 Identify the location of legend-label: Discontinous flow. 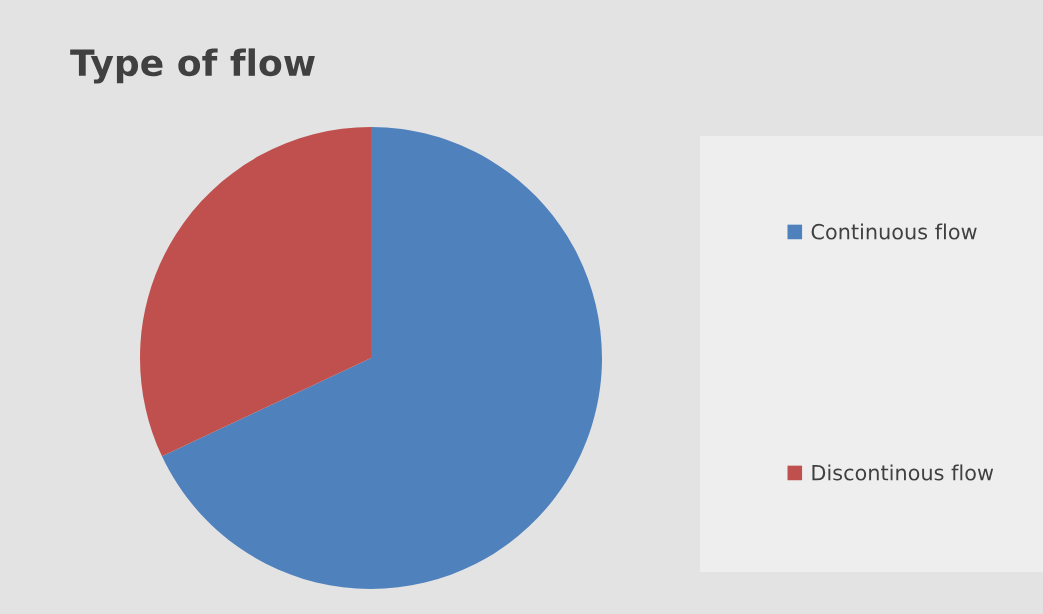
(903, 472).